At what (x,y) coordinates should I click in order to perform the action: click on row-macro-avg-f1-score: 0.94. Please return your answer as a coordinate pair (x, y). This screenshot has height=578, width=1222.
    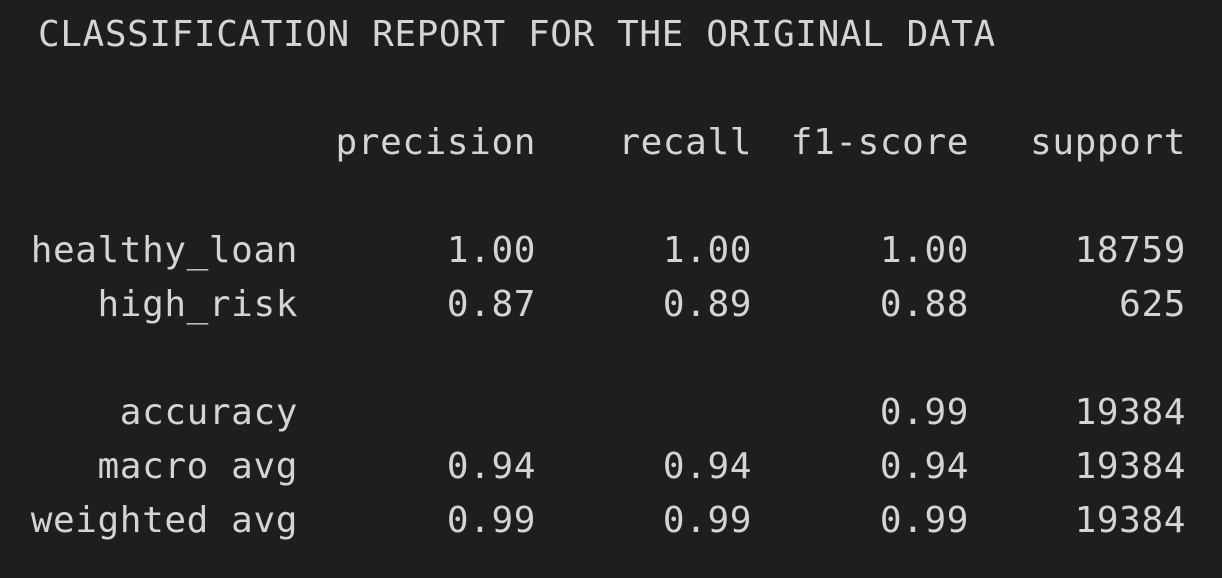
    Looking at the image, I should click on (924, 466).